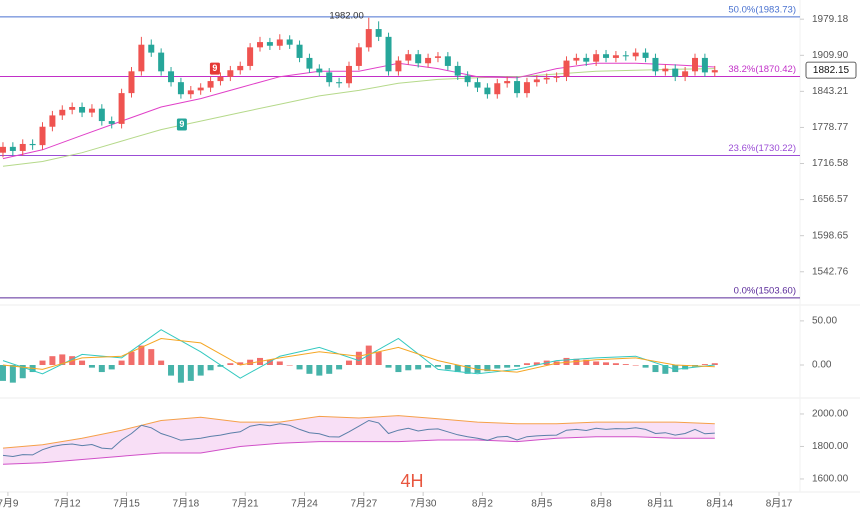 The height and width of the screenshot is (513, 860). I want to click on y-tick-label: 1800.00, so click(830, 446).